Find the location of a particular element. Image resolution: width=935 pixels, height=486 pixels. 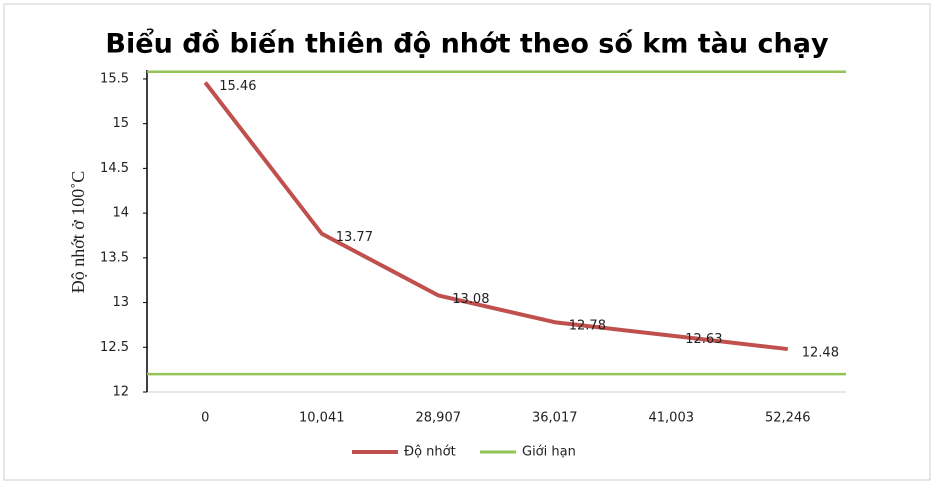

x-tick-label: 28,907 is located at coordinates (439, 418).